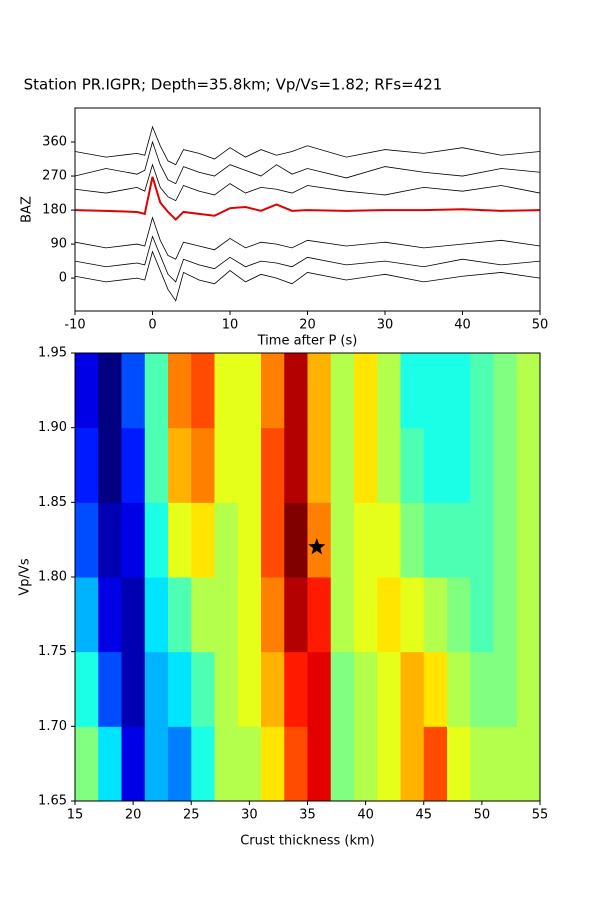  I want to click on y-axis-label: Vp/Vs, so click(25, 576).